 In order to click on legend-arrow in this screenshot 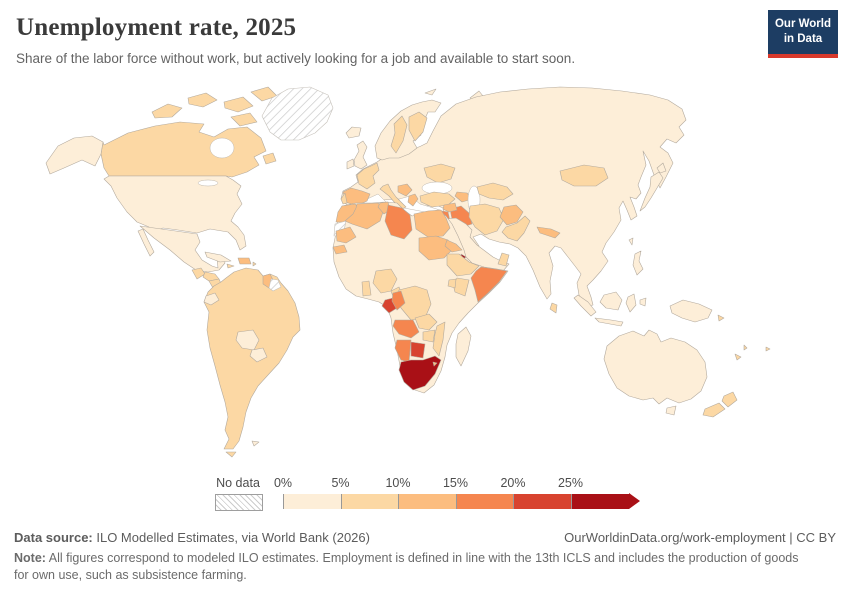, I will do `click(634, 501)`.